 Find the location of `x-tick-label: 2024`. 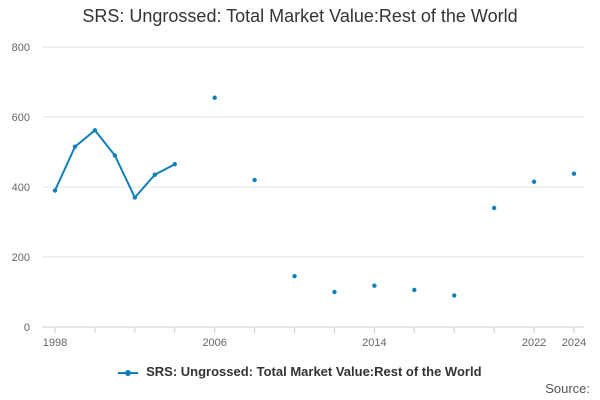

x-tick-label: 2024 is located at coordinates (574, 343).